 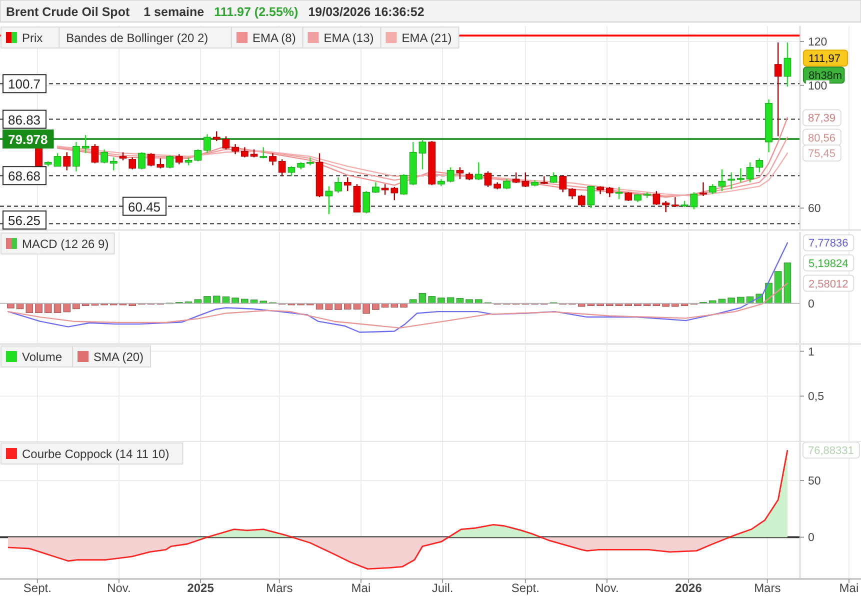 I want to click on data-label: 87,39, so click(x=822, y=118).